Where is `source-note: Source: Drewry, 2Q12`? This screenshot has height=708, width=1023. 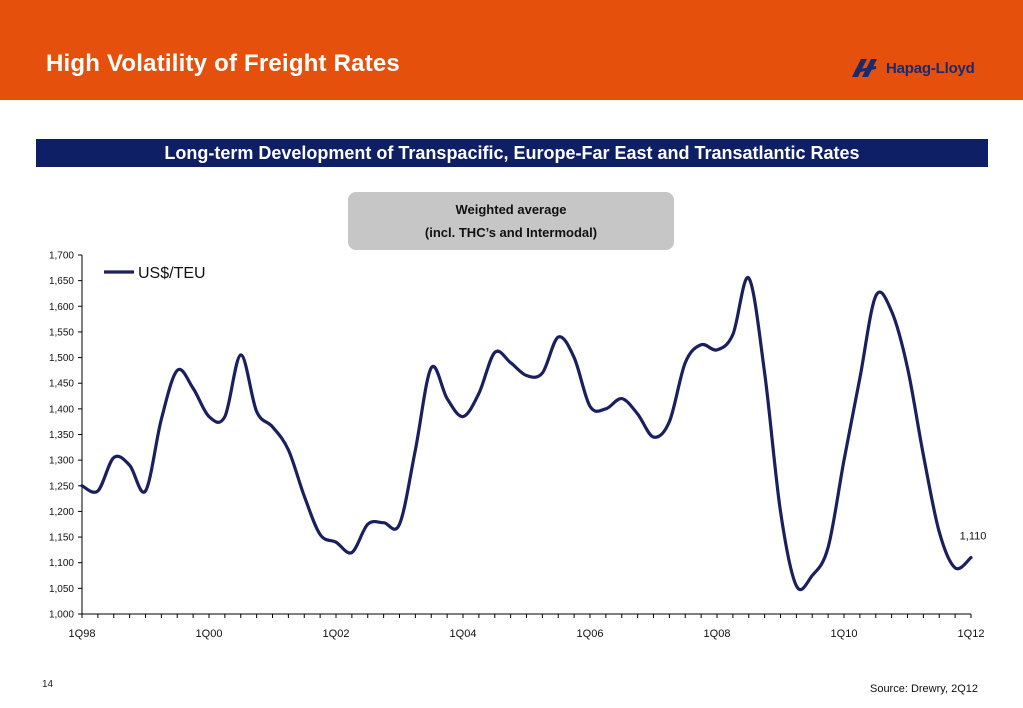 source-note: Source: Drewry, 2Q12 is located at coordinates (923, 689).